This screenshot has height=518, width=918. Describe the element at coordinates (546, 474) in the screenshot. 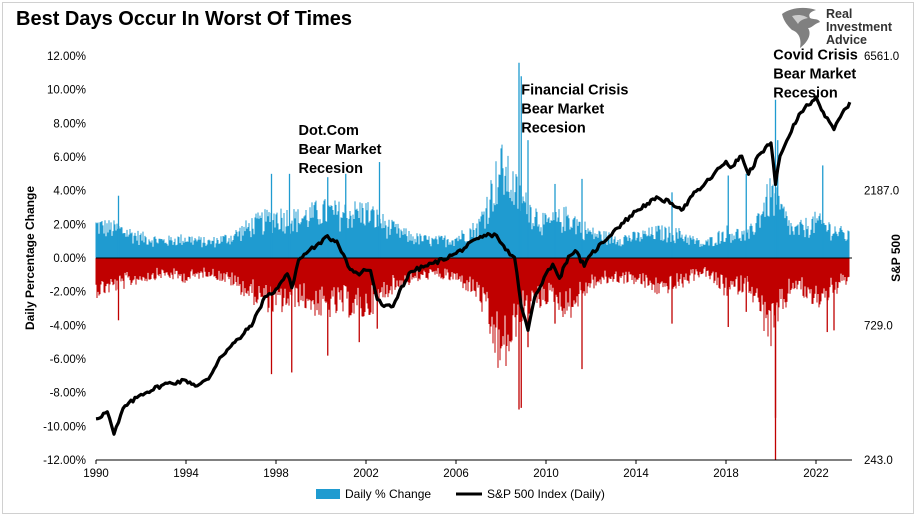

I see `x-tick-label: 2010` at that location.